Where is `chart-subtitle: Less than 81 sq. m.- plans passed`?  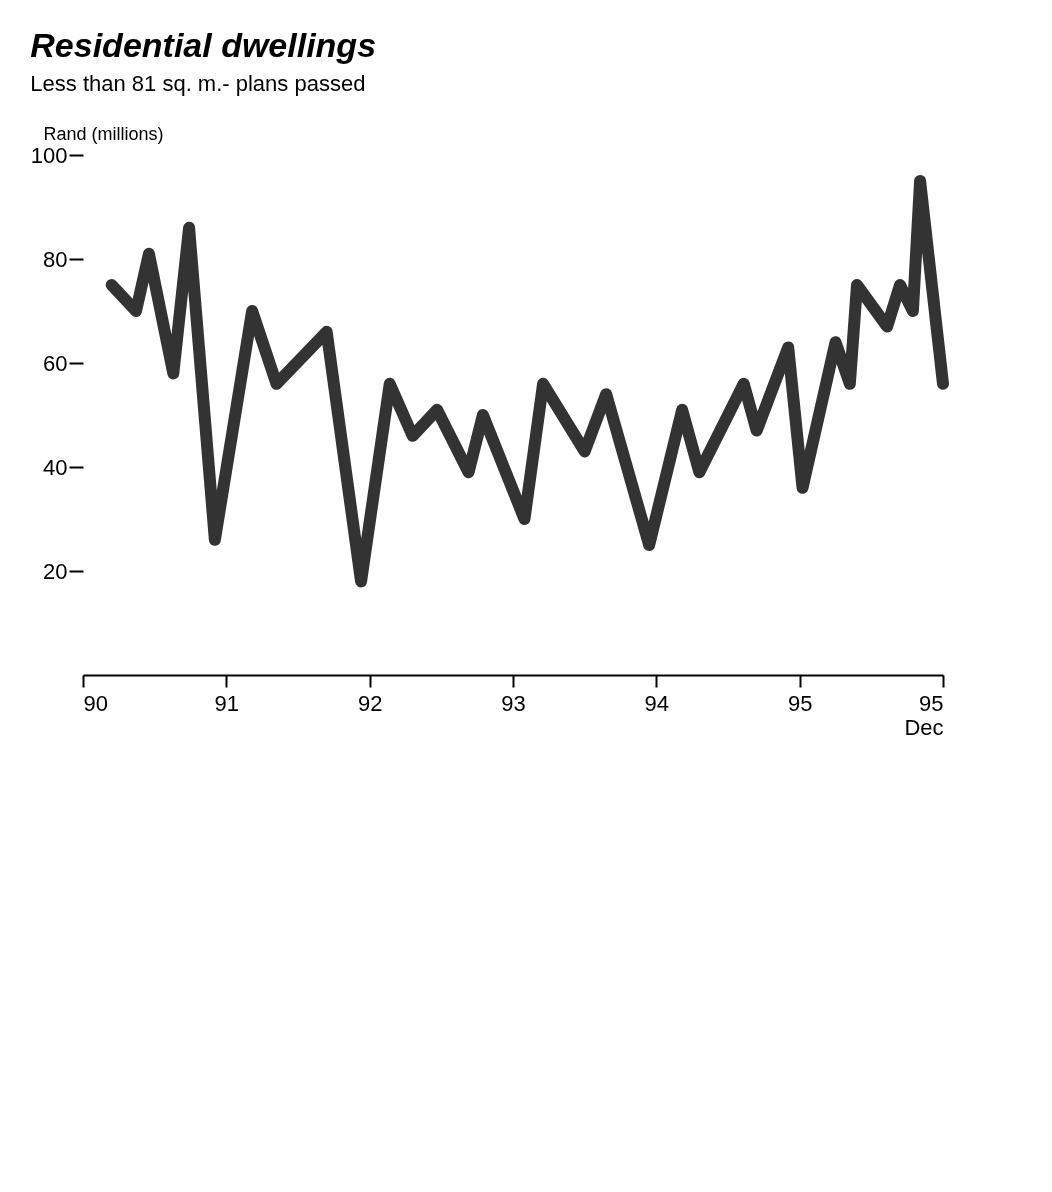 chart-subtitle: Less than 81 sq. m.- plans passed is located at coordinates (198, 83).